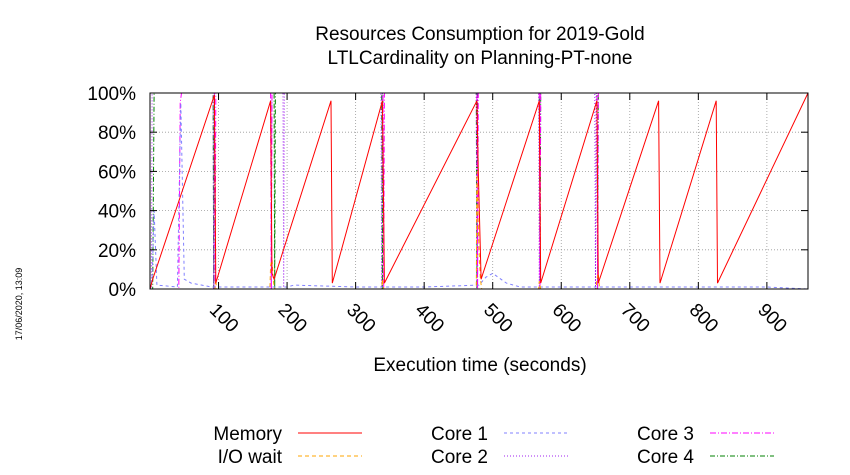 This screenshot has height=475, width=850. I want to click on y-tick-label-1: 20%, so click(117, 251).